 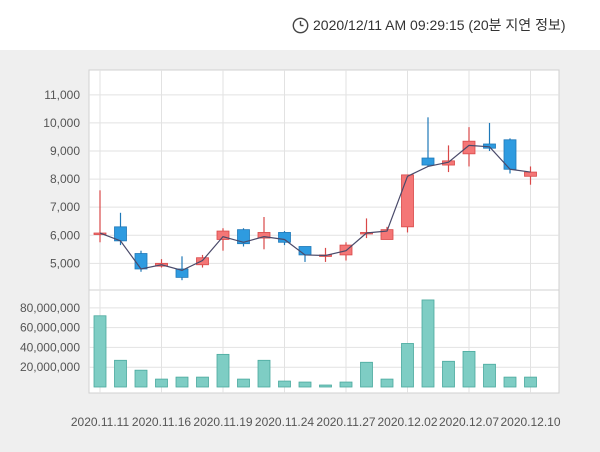 What do you see at coordinates (100, 422) in the screenshot?
I see `x-axis-label: 2020.11.11` at bounding box center [100, 422].